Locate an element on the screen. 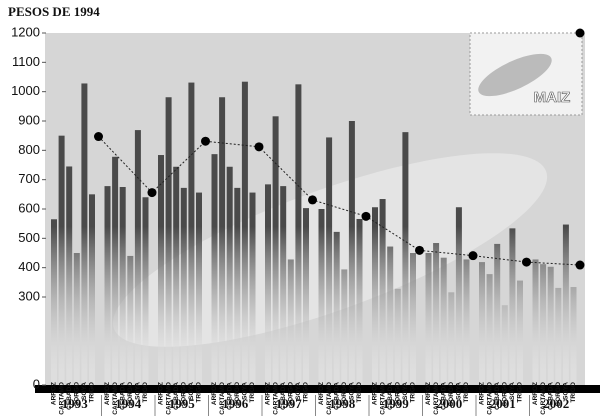  y-tick-label: 1200 is located at coordinates (25, 31).